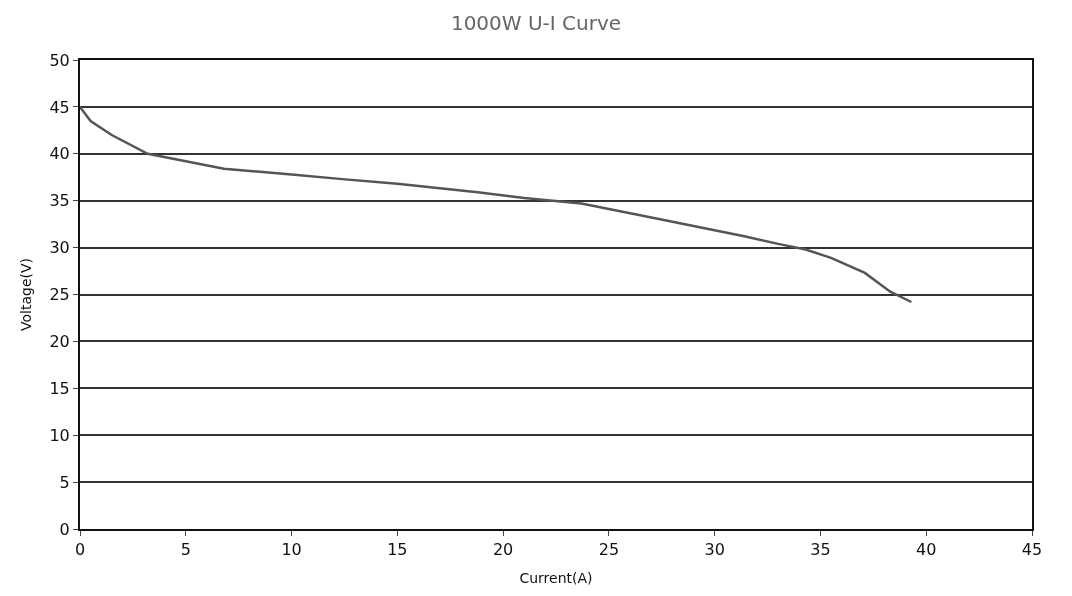 This screenshot has width=1072, height=596. Describe the element at coordinates (59, 154) in the screenshot. I see `y-tick-label: 40` at that location.